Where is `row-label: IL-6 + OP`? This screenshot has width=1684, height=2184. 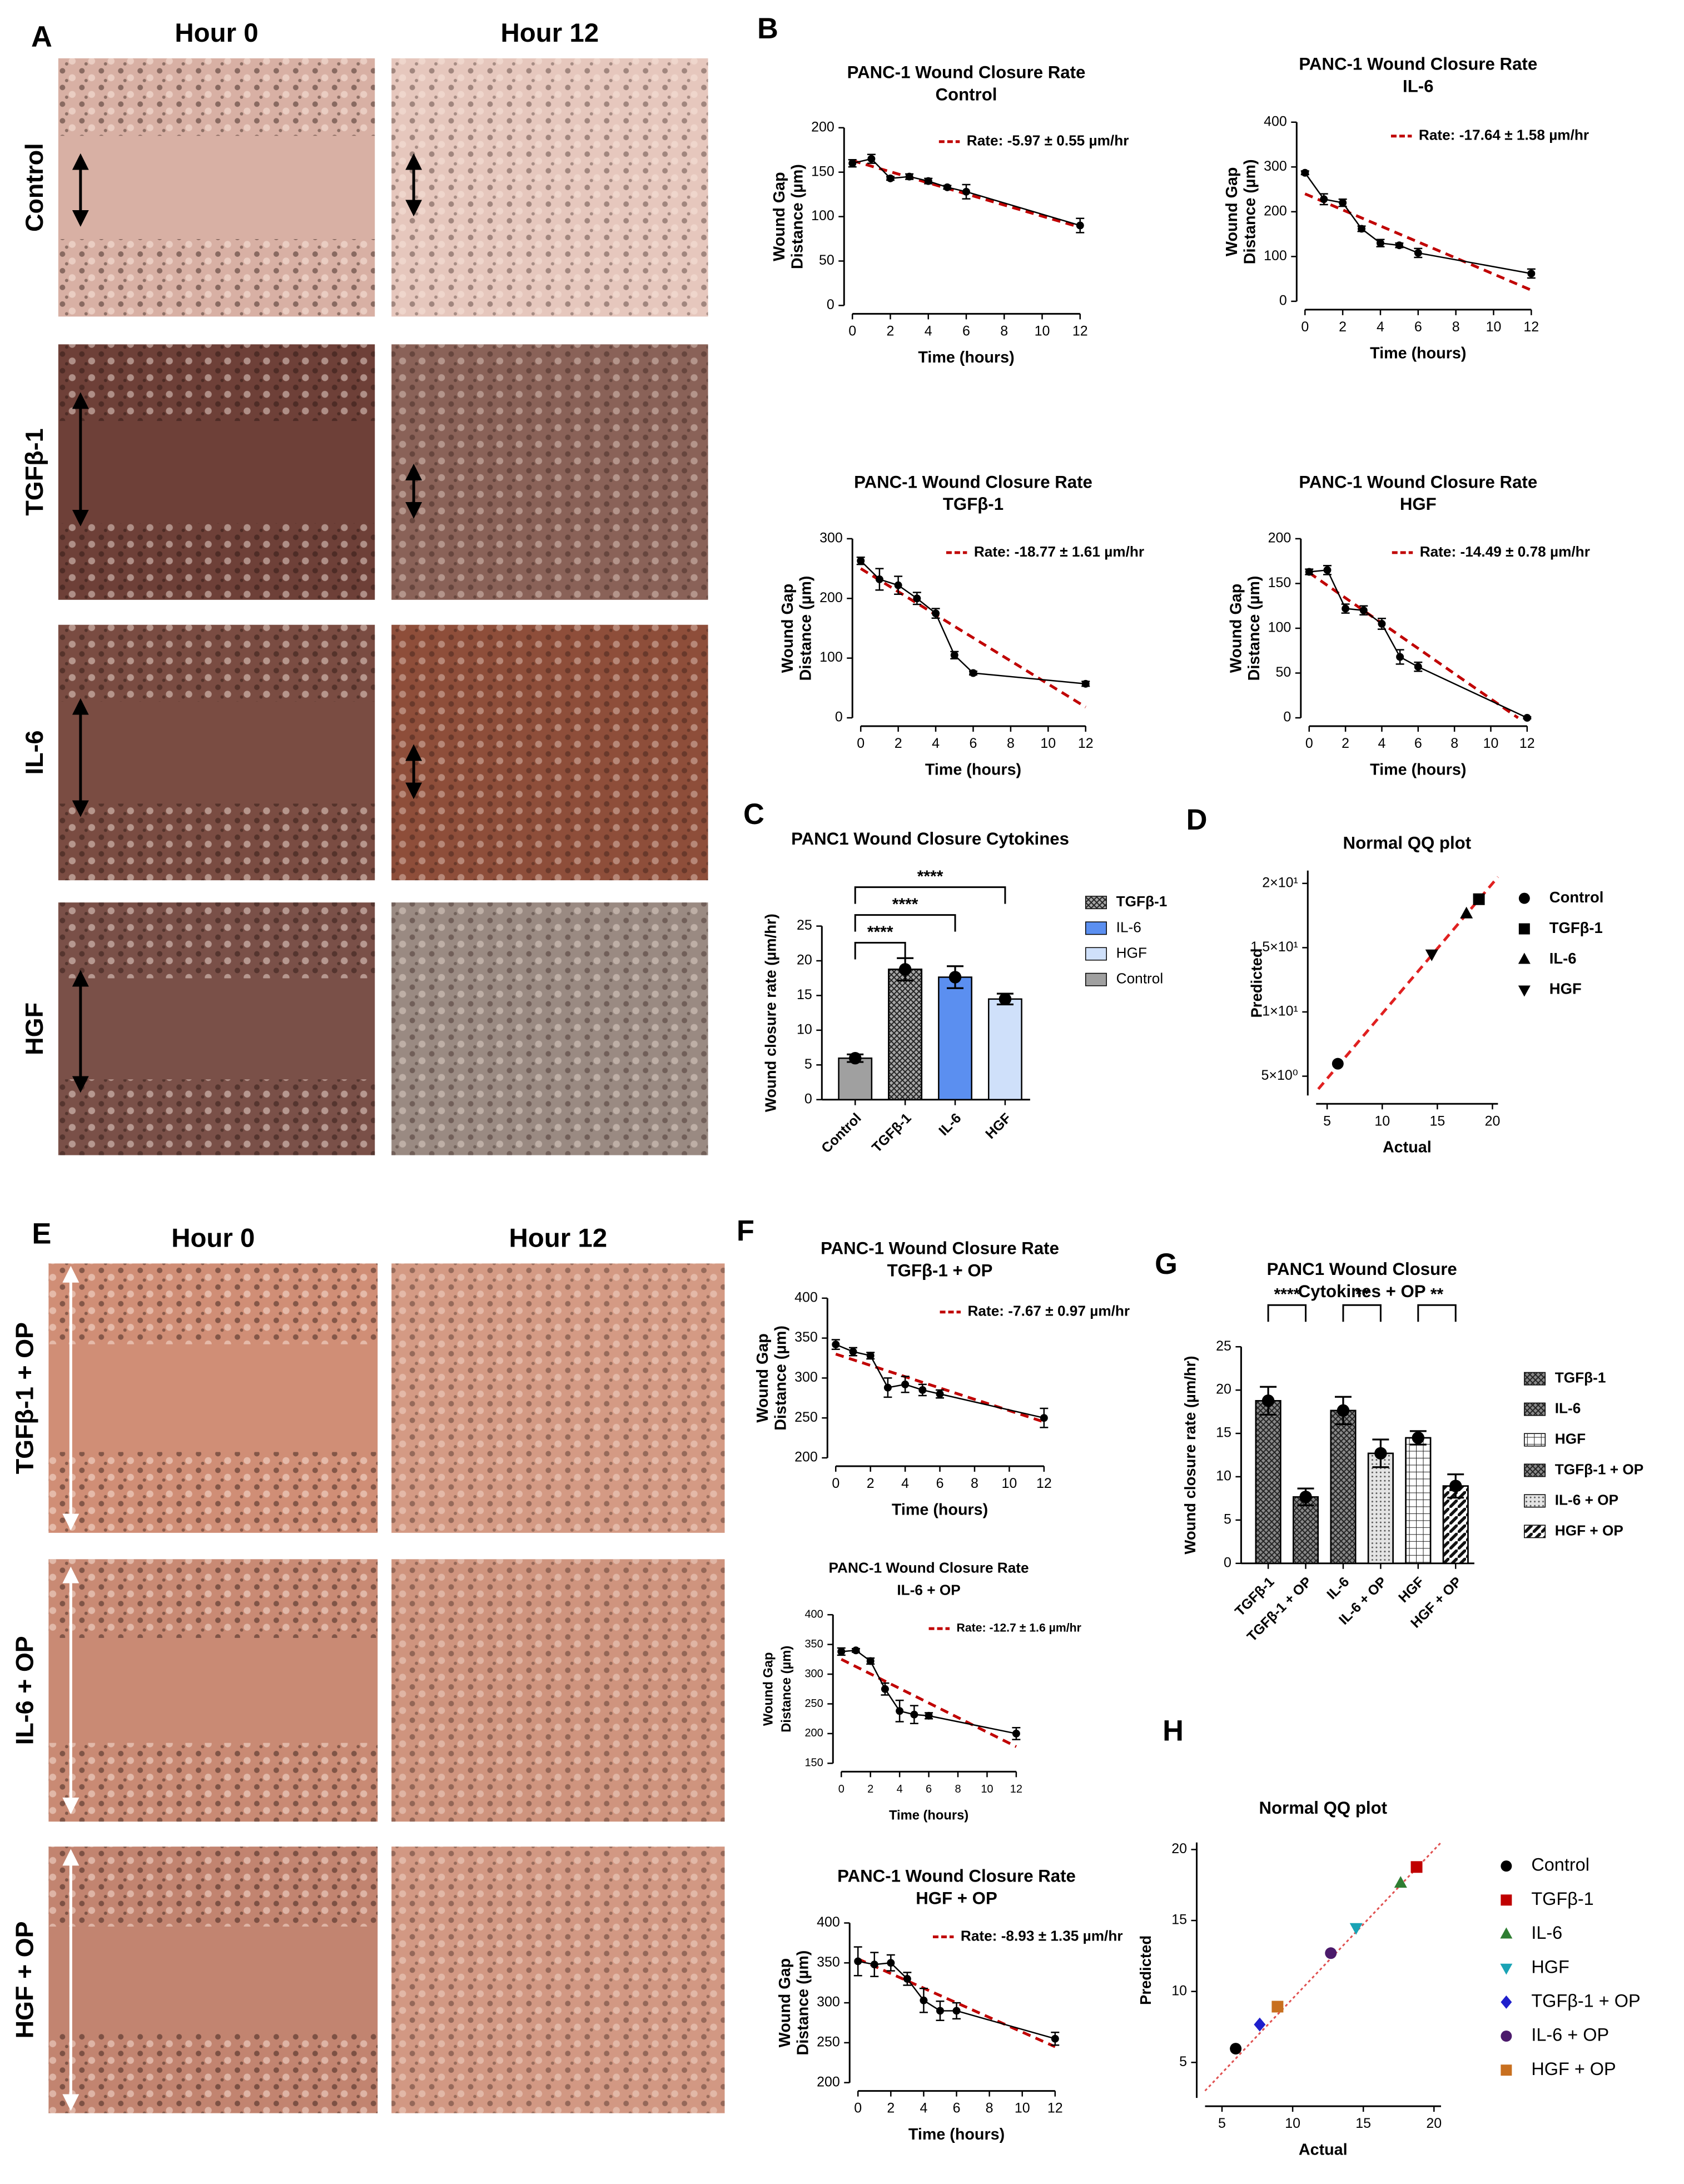
row-label: IL-6 + OP is located at coordinates (24, 1690).